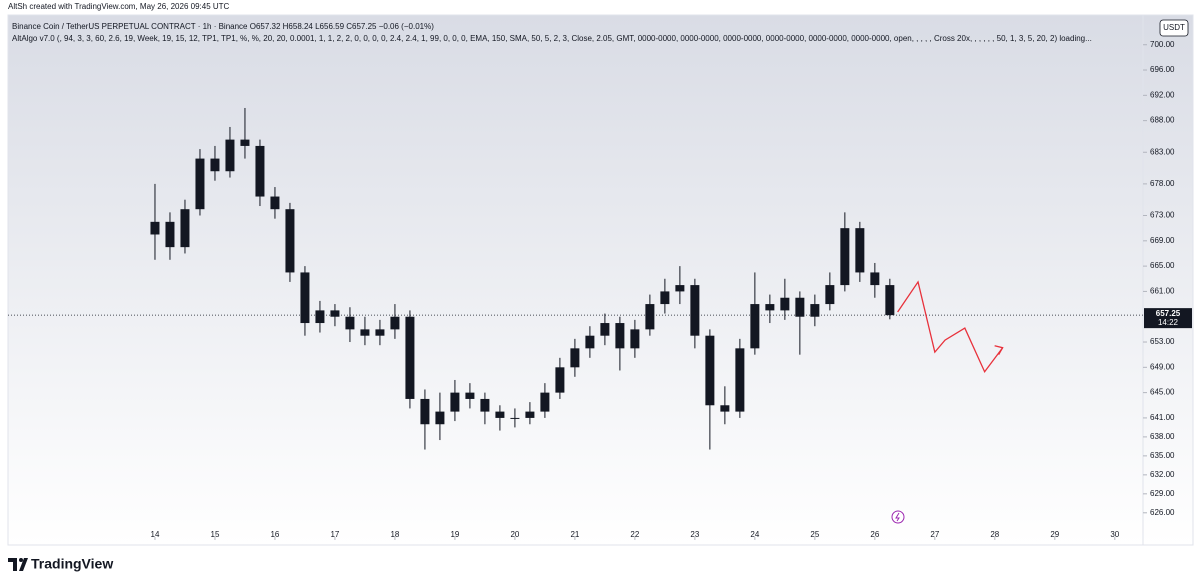 This screenshot has width=1200, height=583. I want to click on y-tick-label: 692.00, so click(1162, 94).